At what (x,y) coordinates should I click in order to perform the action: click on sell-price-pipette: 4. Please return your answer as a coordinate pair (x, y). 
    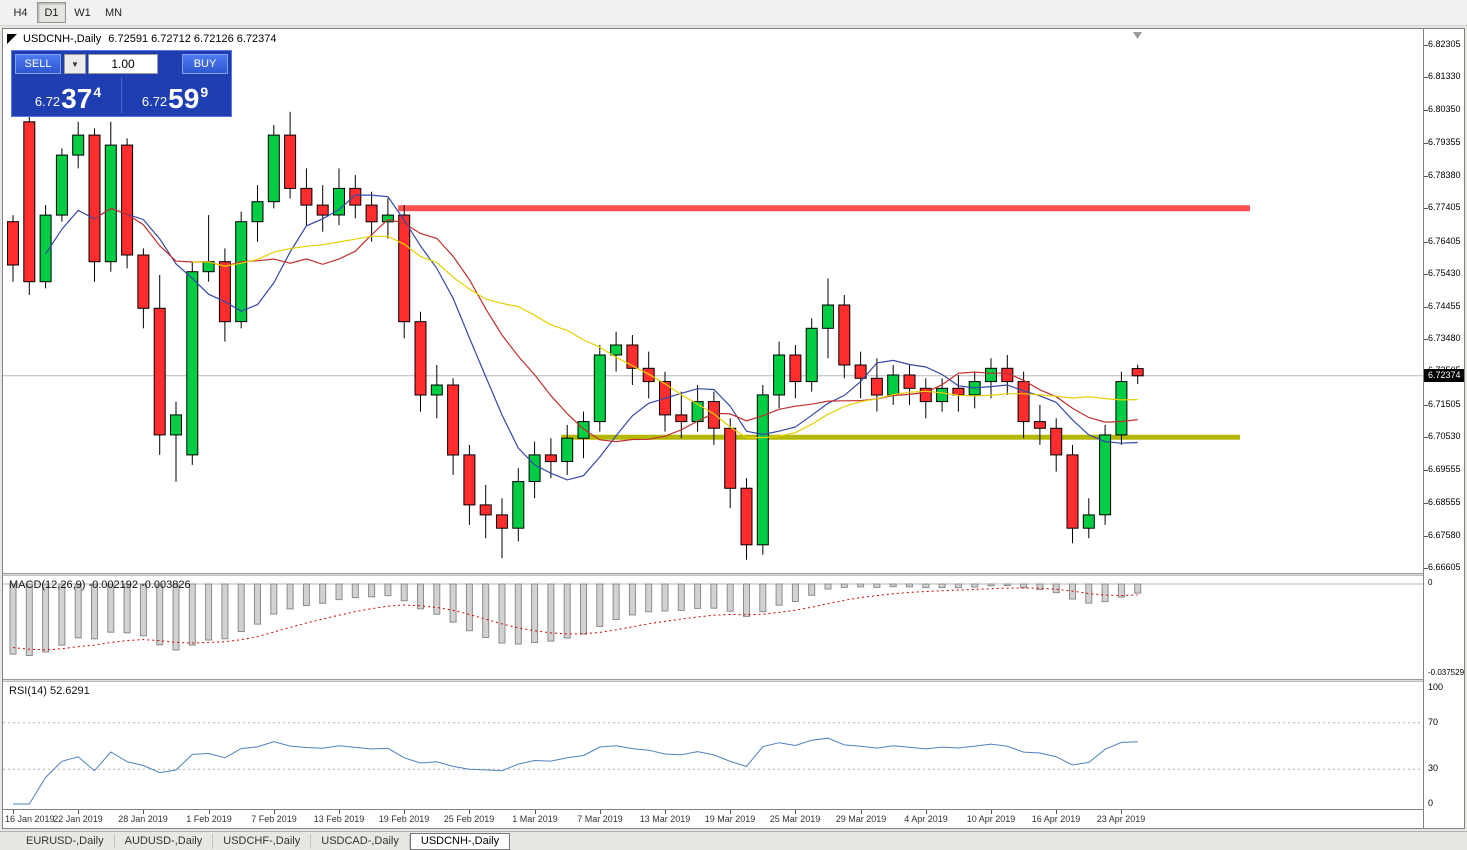
    Looking at the image, I should click on (97, 92).